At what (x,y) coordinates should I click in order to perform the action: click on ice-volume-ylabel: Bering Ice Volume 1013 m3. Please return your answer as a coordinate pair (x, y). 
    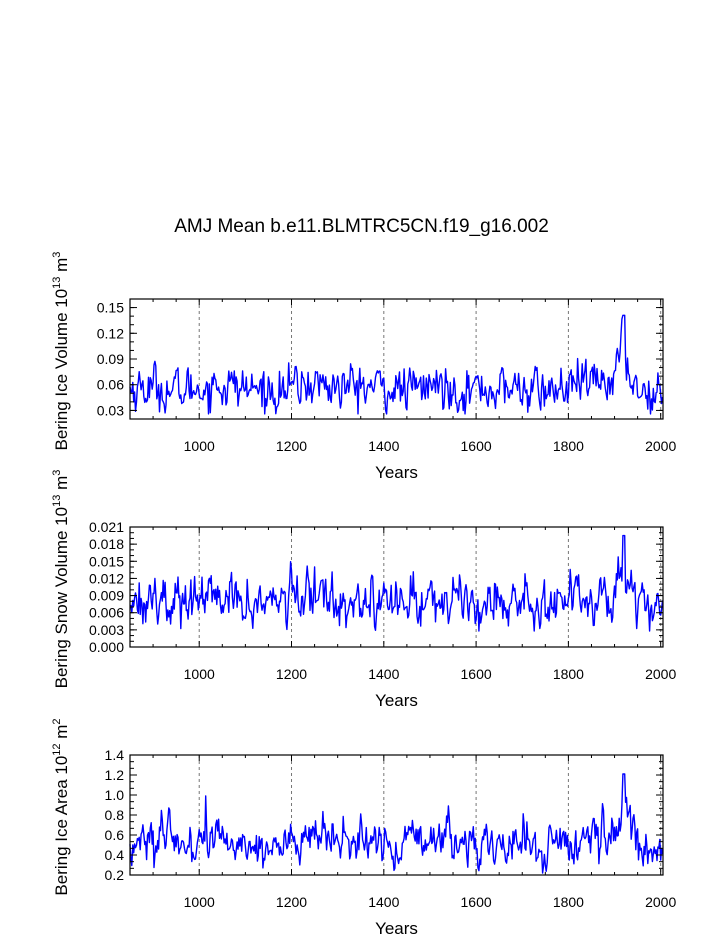
    Looking at the image, I should click on (61, 351).